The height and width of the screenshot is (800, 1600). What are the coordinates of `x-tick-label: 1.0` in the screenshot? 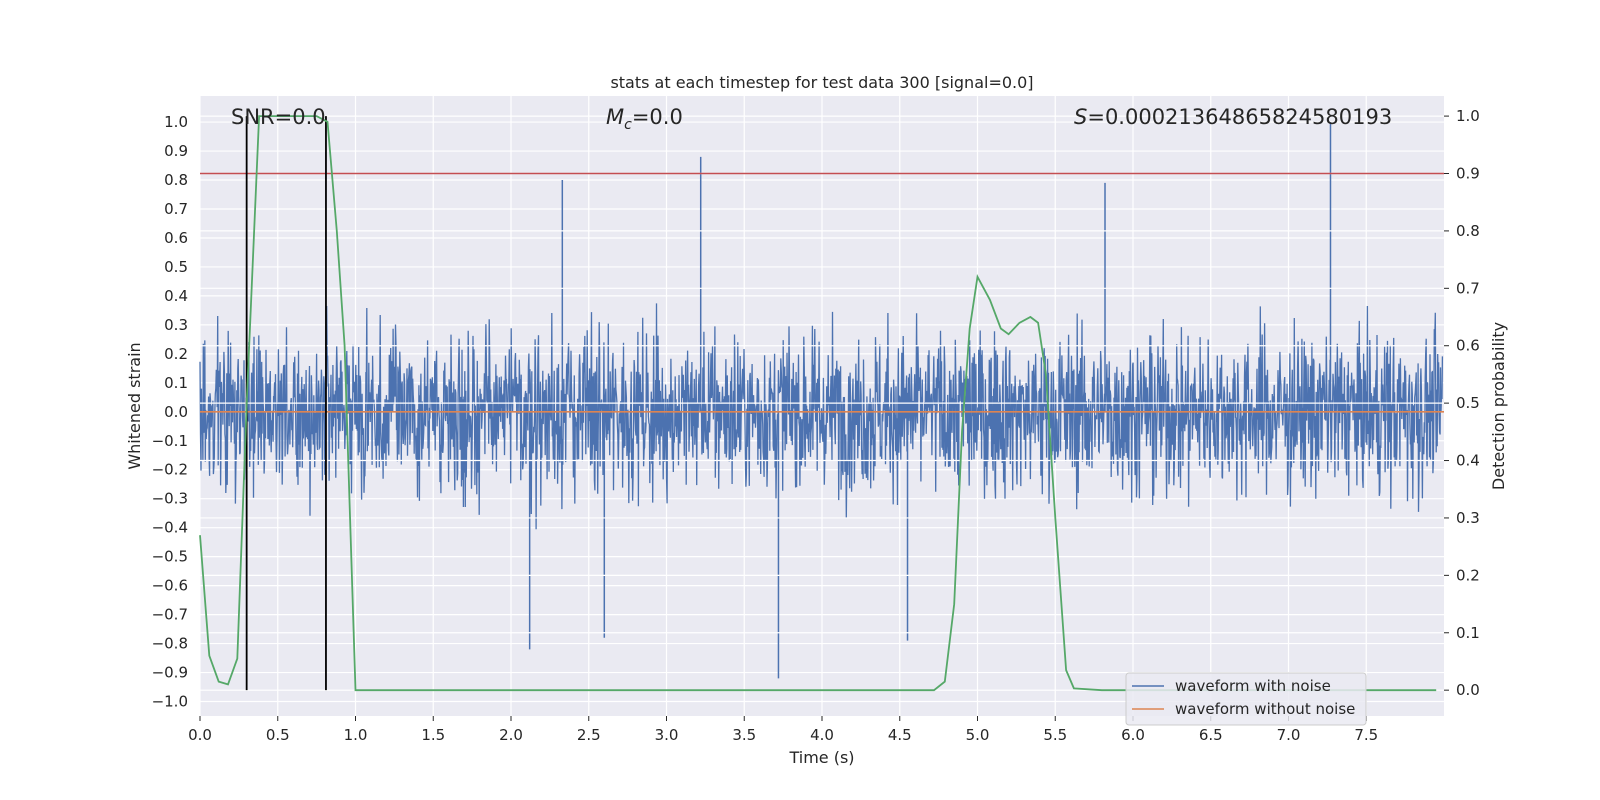 It's located at (356, 735).